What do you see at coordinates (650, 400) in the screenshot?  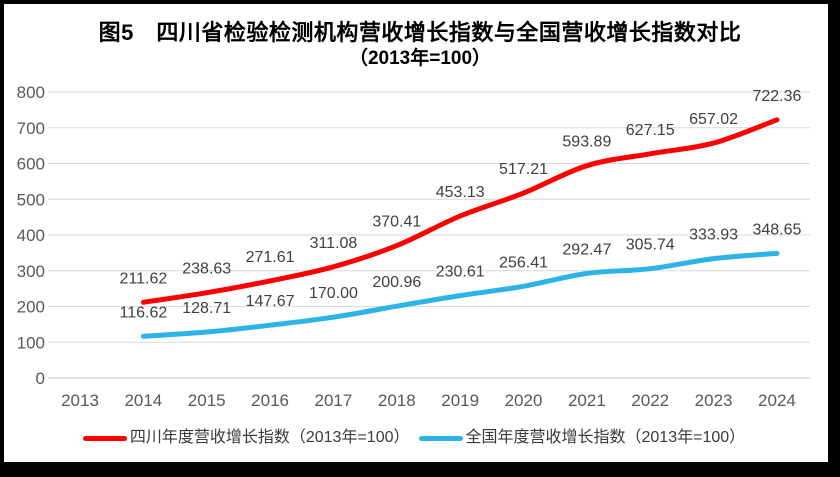 I see `x-tick-label: 2022` at bounding box center [650, 400].